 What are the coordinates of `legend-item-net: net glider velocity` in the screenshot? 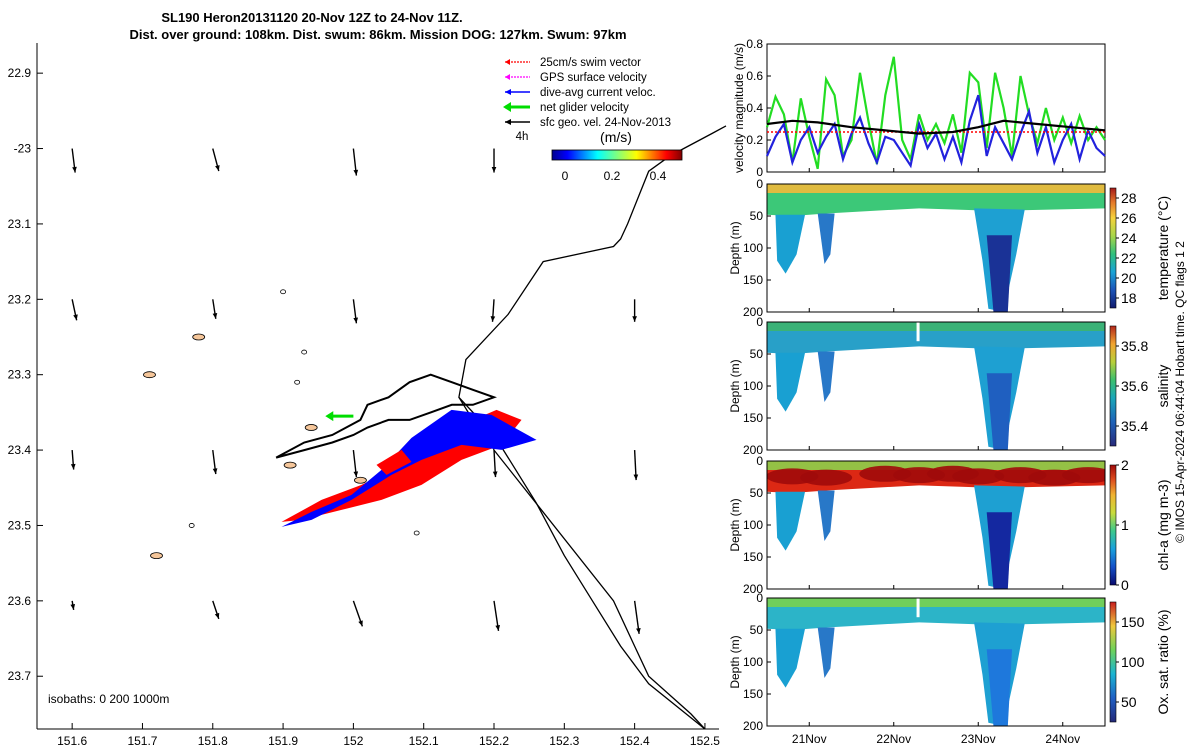 It's located at (566, 108).